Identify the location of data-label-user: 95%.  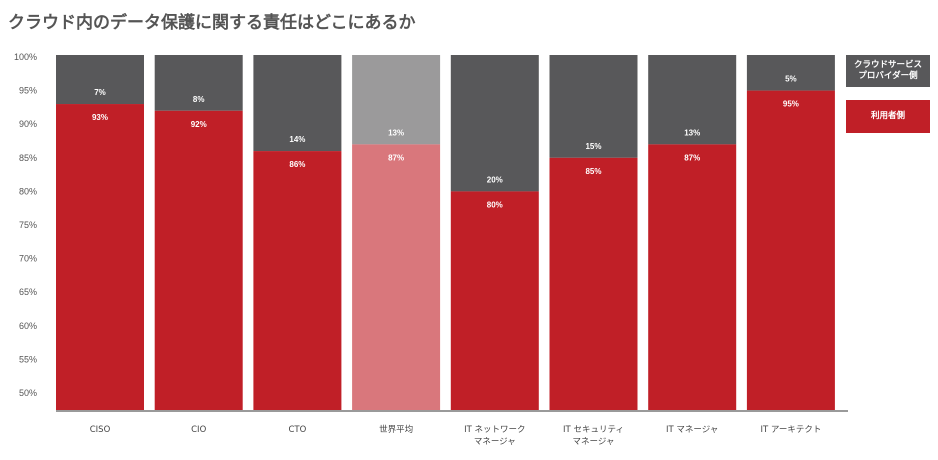
(791, 104).